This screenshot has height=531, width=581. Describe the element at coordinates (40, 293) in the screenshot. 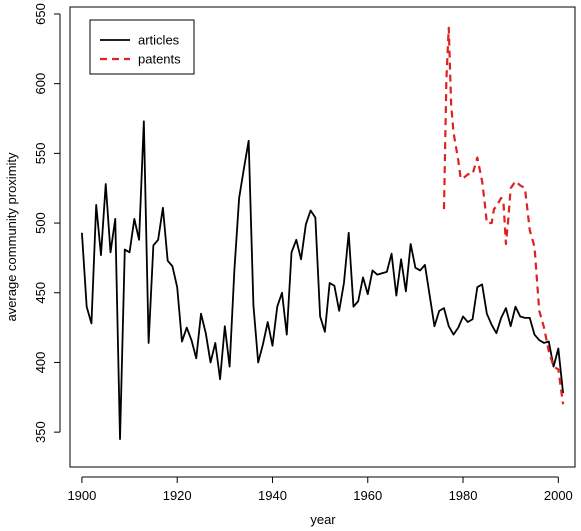

I see `y-tick-label: 450` at that location.